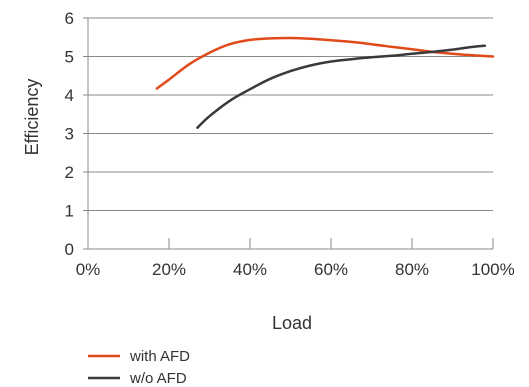  I want to click on x-axis-title: Load, so click(292, 323).